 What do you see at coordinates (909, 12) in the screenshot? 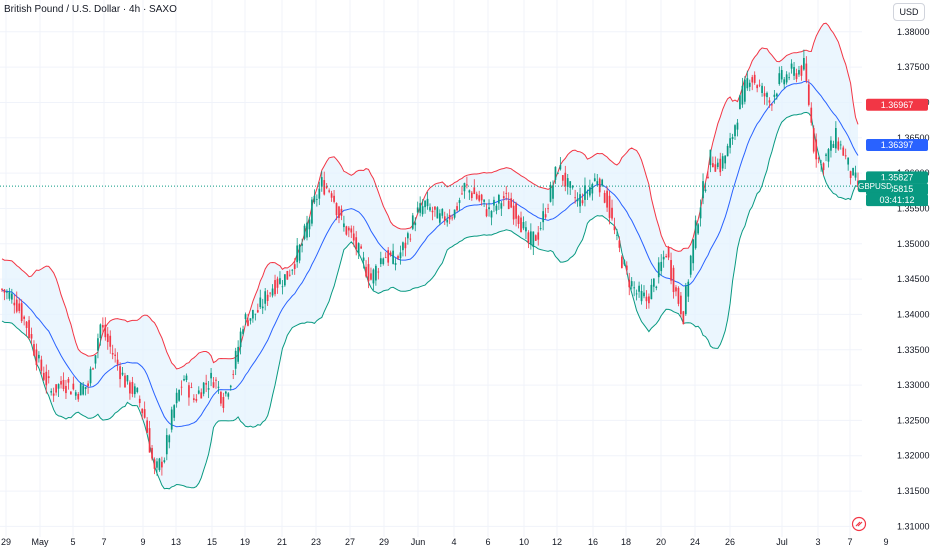
I see `currency-button: USD` at bounding box center [909, 12].